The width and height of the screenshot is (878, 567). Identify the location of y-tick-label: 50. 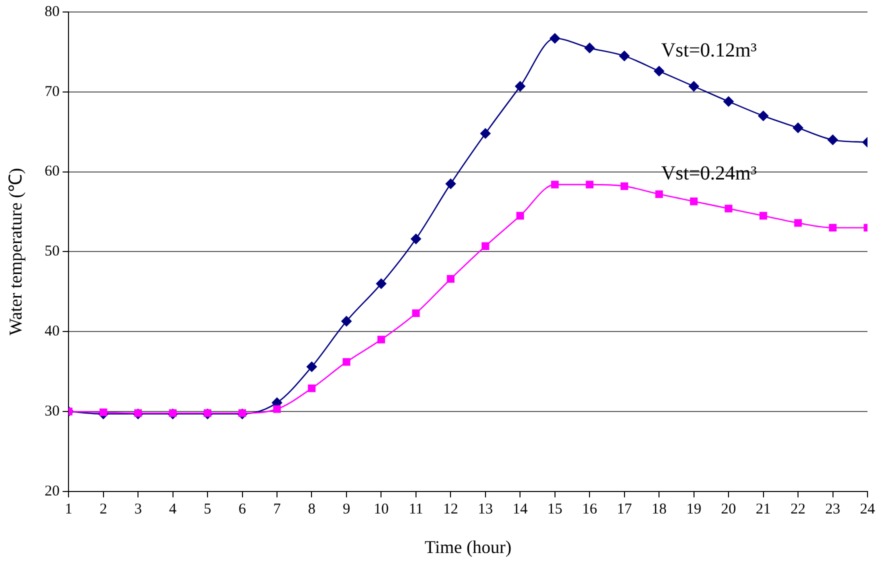
(52, 252).